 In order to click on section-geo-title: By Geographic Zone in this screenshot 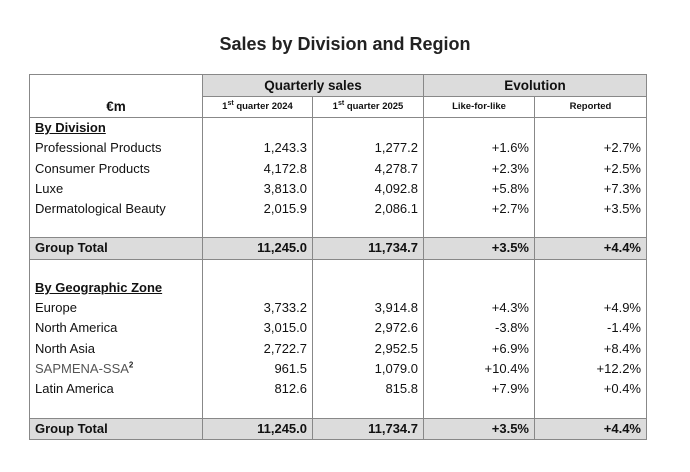, I will do `click(116, 288)`.